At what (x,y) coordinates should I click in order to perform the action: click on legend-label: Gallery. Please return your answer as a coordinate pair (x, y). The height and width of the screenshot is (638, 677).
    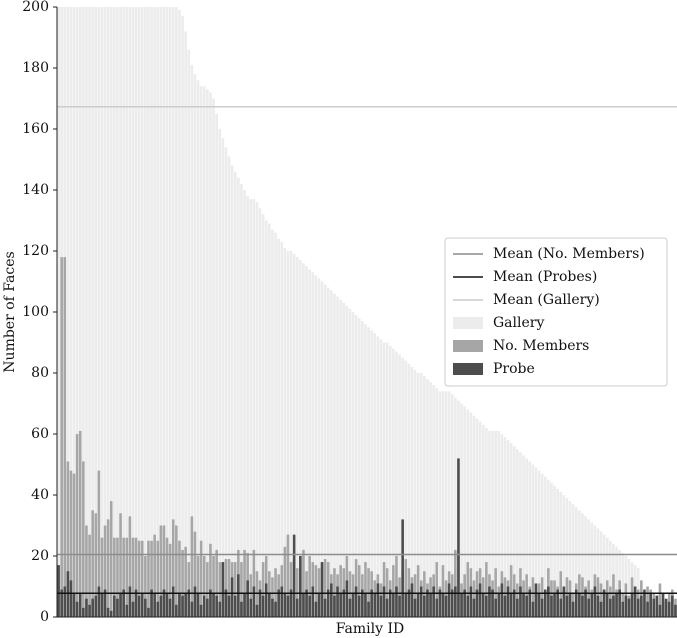
    Looking at the image, I should click on (518, 323).